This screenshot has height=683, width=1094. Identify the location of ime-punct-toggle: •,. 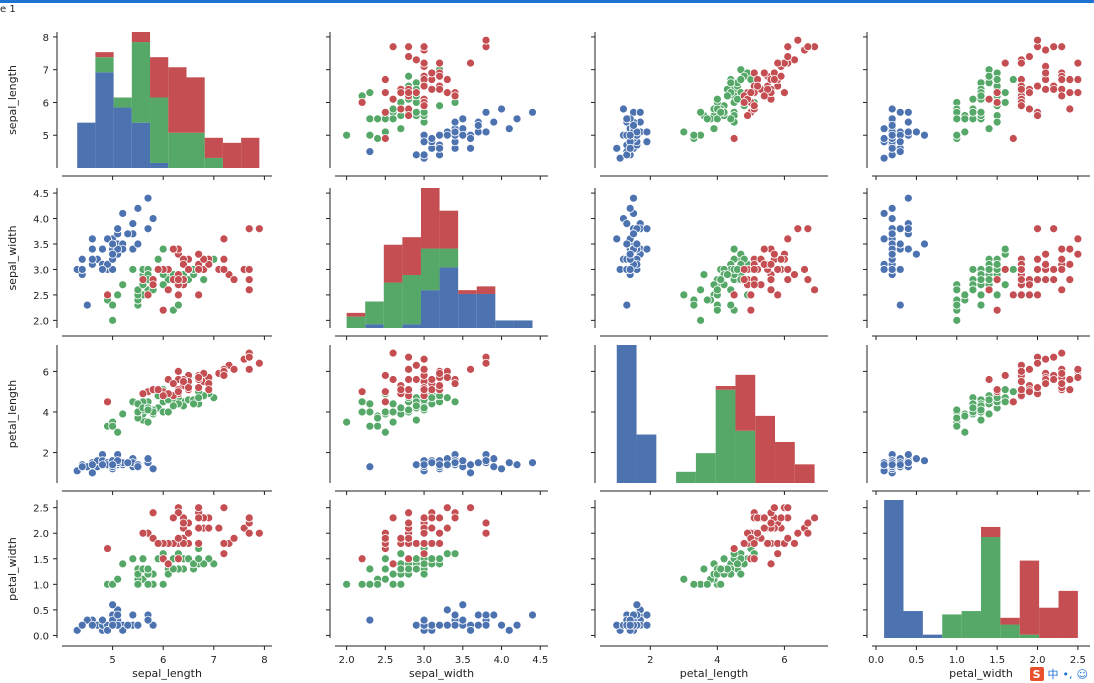
(1067, 674).